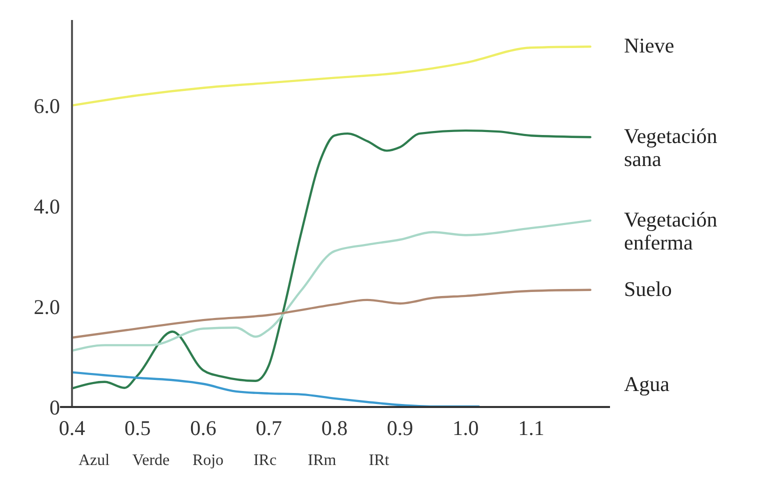  Describe the element at coordinates (47, 206) in the screenshot. I see `y-tick-label: 4.0` at that location.